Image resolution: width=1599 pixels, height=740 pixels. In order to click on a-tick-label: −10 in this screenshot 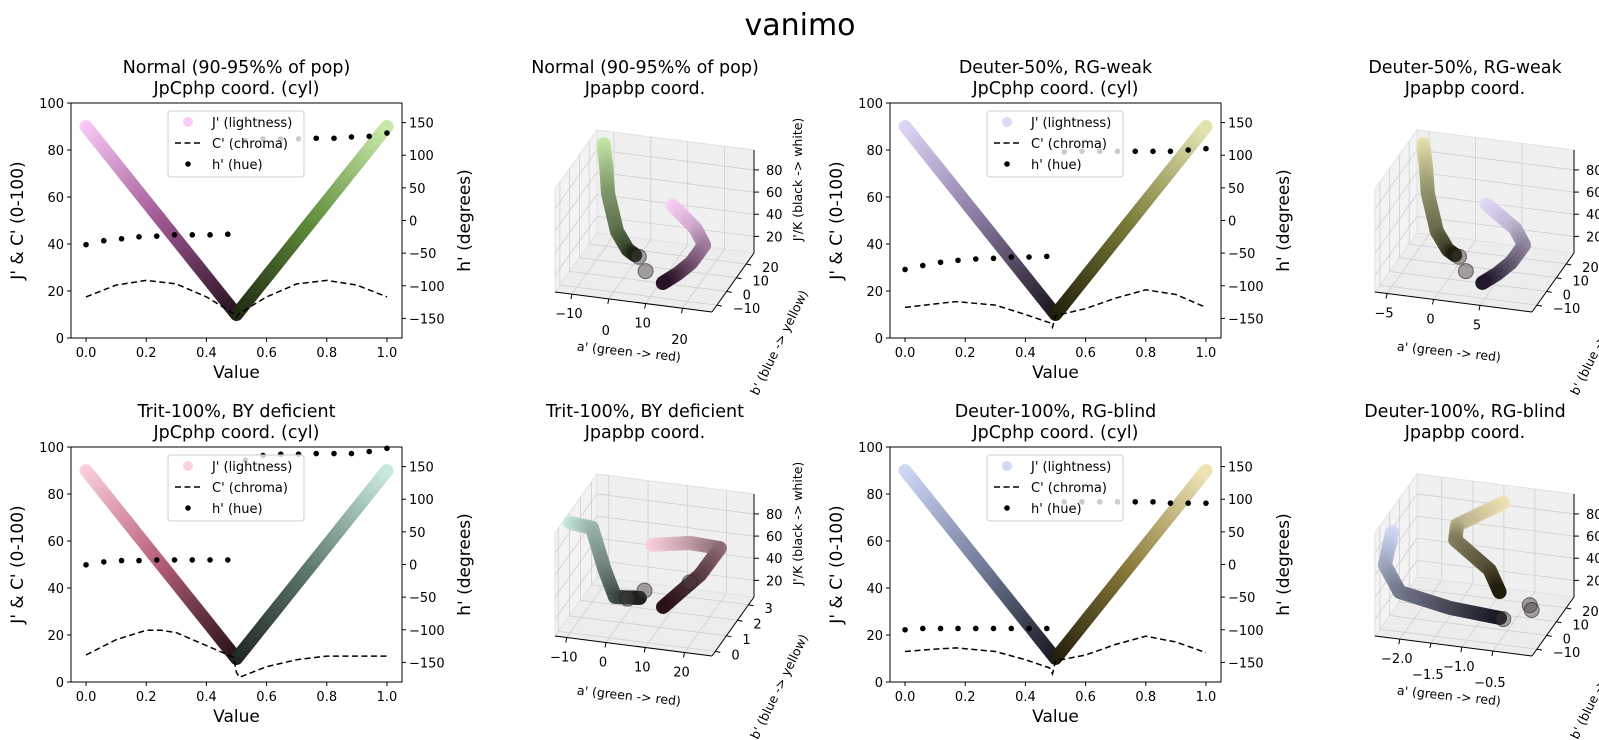, I will do `click(563, 658)`.